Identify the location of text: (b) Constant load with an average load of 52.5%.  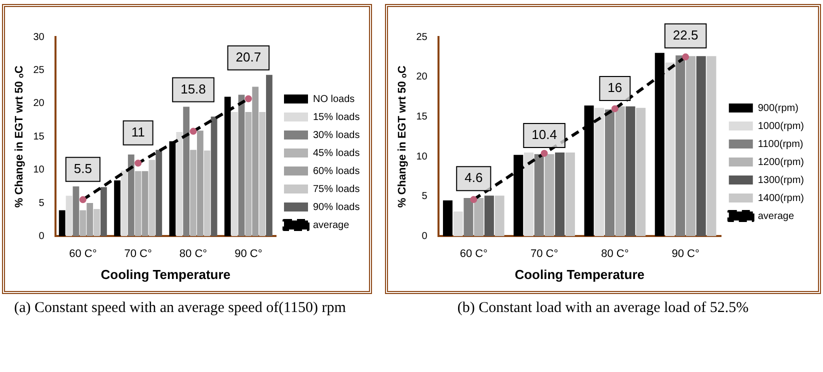
(603, 308).